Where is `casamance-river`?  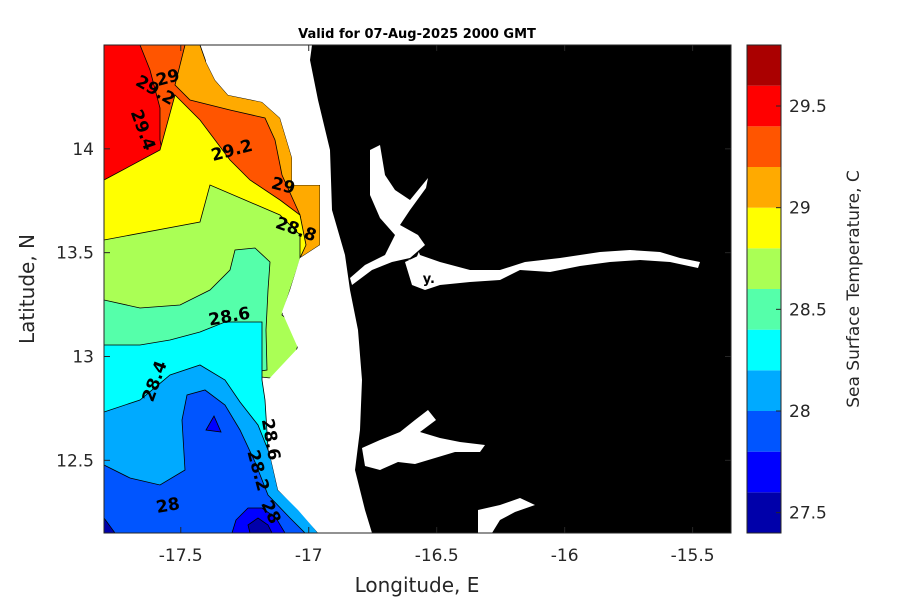
casamance-river is located at coordinates (423, 440).